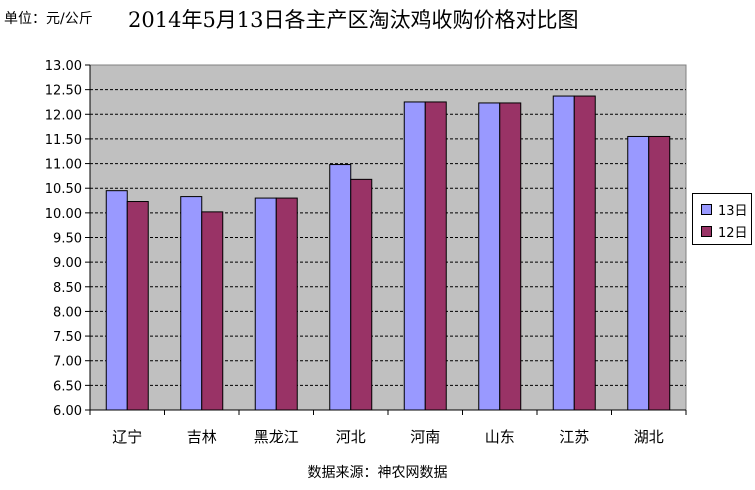 This screenshot has width=755, height=490. Describe the element at coordinates (67, 312) in the screenshot. I see `y-tick-label: 8.00` at that location.